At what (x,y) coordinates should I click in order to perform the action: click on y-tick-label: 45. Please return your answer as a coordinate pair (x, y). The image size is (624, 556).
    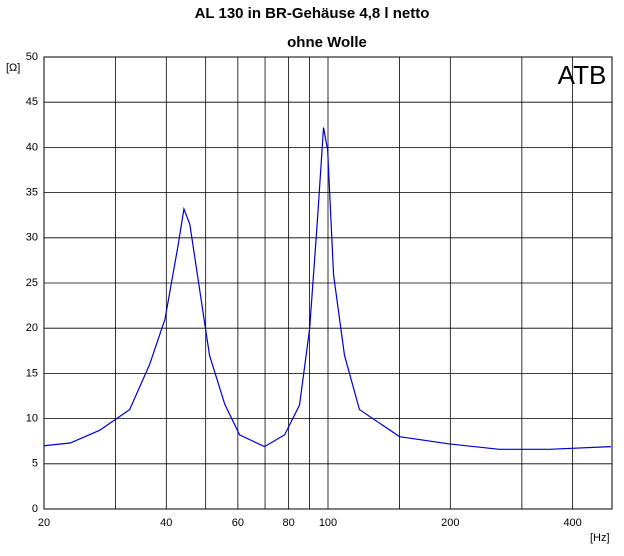
    Looking at the image, I should click on (32, 102).